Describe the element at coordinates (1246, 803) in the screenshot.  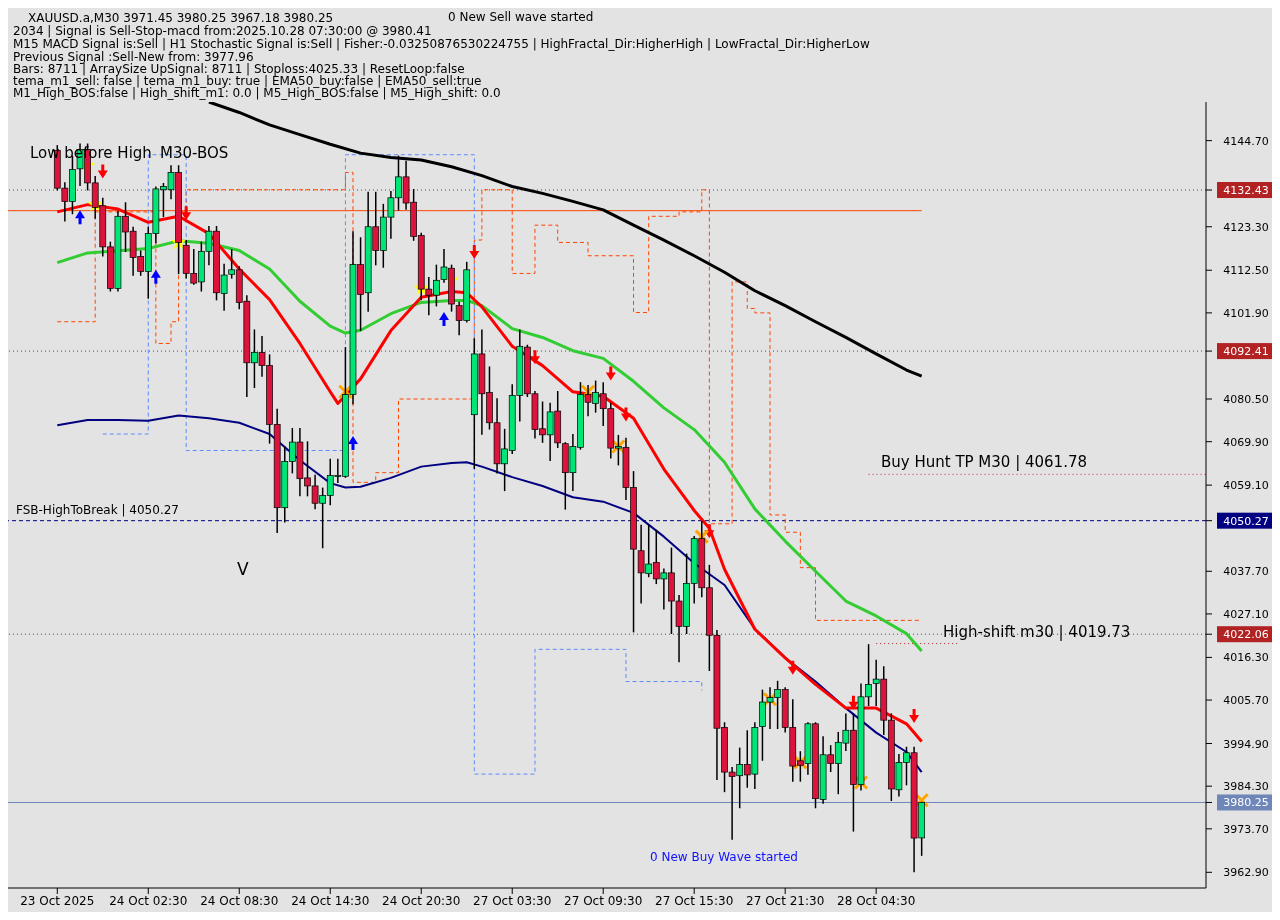
I see `y-tick-label: 3980.25` at that location.